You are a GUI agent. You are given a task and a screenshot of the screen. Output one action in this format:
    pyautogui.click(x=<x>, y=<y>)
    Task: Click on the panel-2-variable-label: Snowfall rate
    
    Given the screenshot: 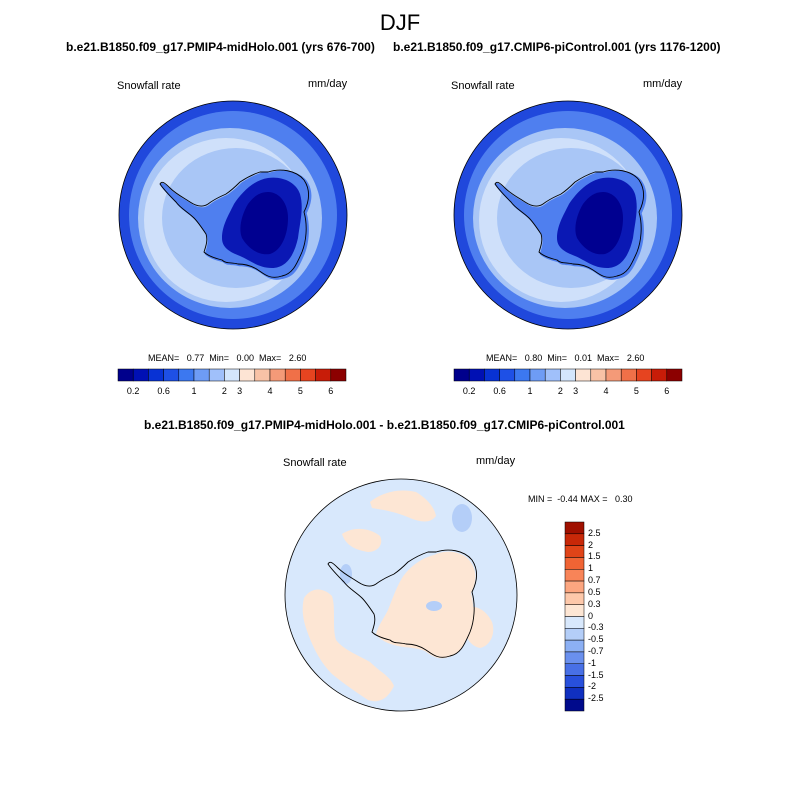 What is the action you would take?
    pyautogui.click(x=483, y=86)
    